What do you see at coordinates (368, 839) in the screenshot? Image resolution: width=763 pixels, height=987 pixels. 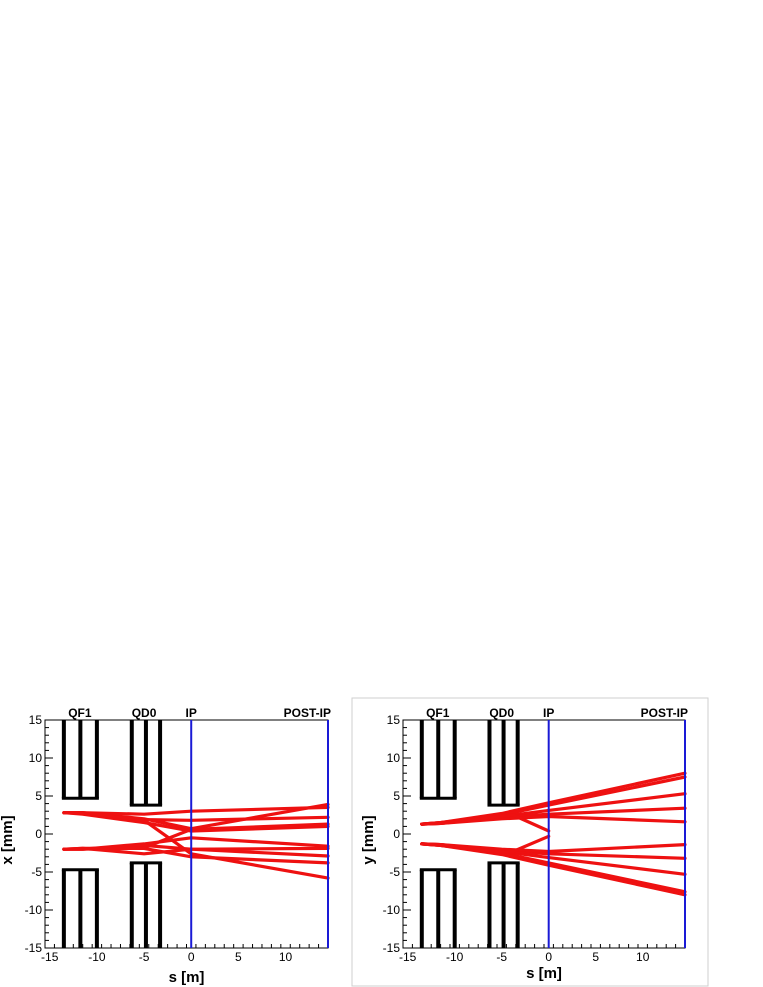 I see `y-axis-title: y [mm]` at bounding box center [368, 839].